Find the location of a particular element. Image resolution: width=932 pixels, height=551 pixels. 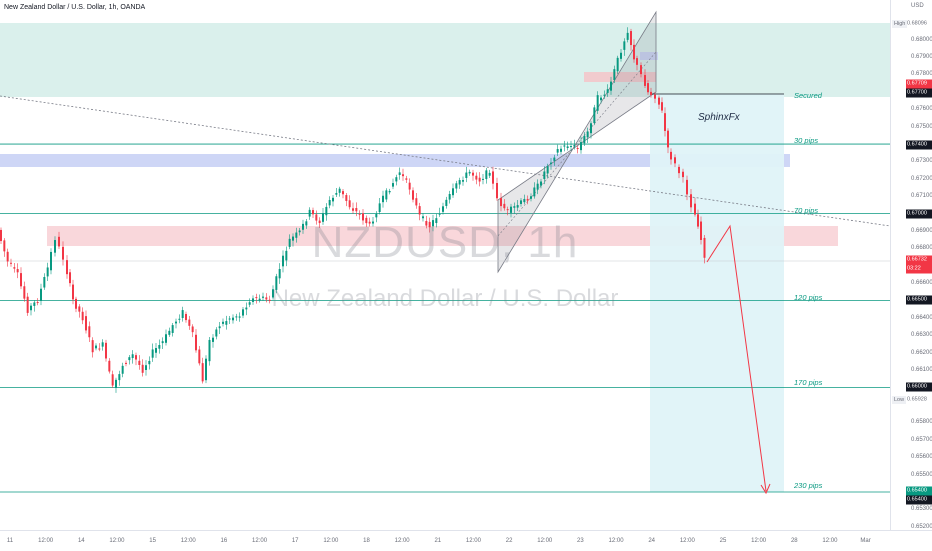

upper-tag: 0.67709 is located at coordinates (919, 84).